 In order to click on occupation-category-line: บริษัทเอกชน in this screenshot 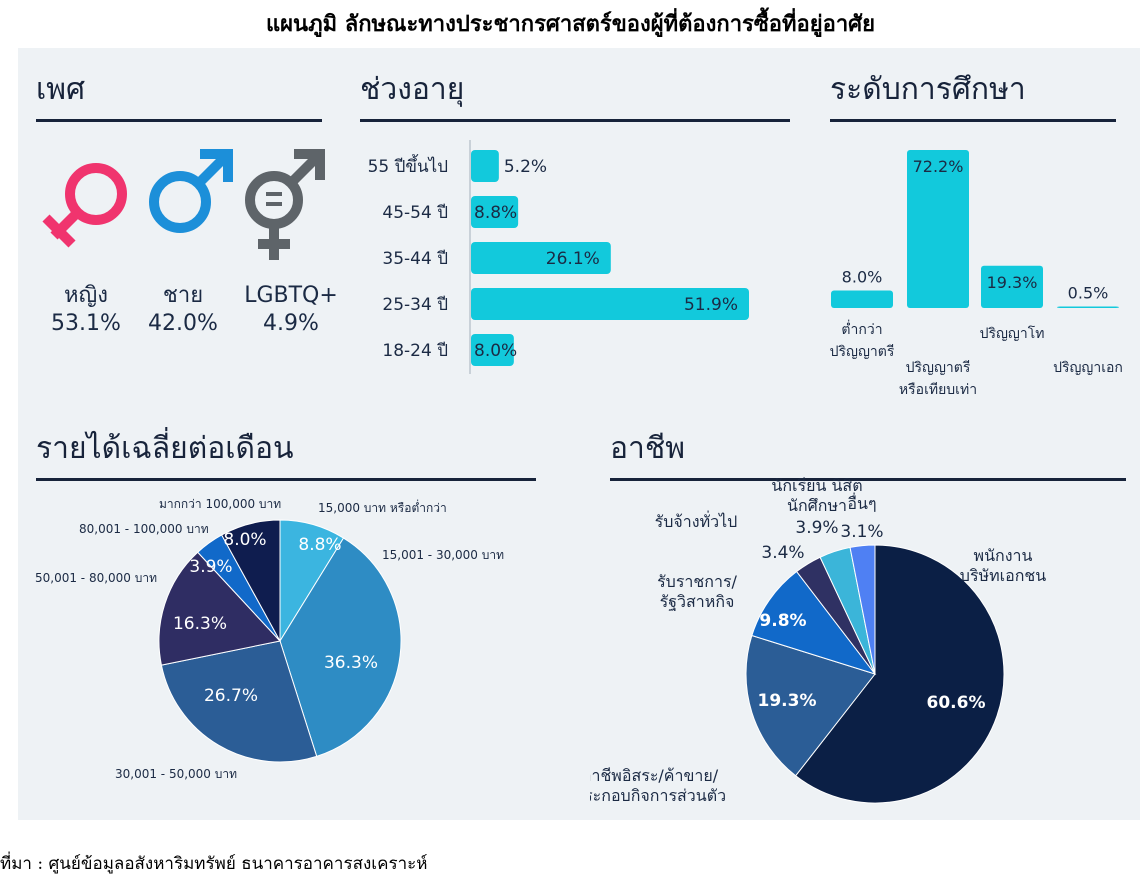, I will do `click(1003, 575)`.